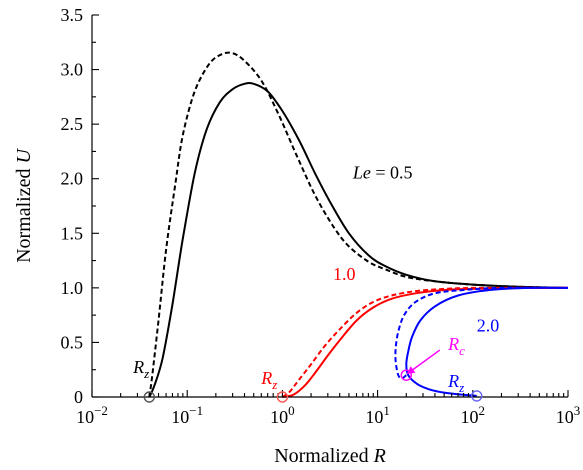 This screenshot has height=470, width=583. Describe the element at coordinates (377, 415) in the screenshot. I see `x-tick-label: 10¹` at that location.